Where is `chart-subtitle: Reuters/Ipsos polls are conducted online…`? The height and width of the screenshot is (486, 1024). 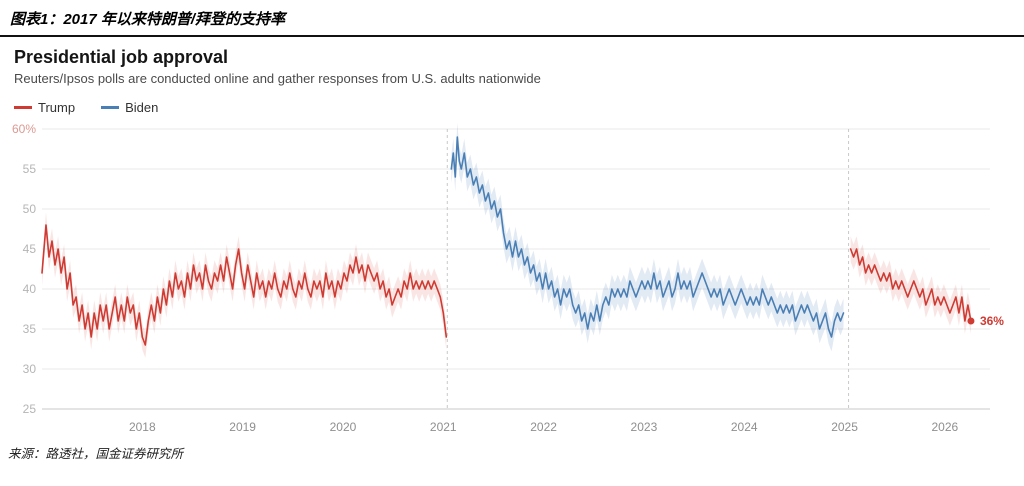
chart-subtitle: Reuters/Ipsos polls are conducted online… is located at coordinates (277, 78).